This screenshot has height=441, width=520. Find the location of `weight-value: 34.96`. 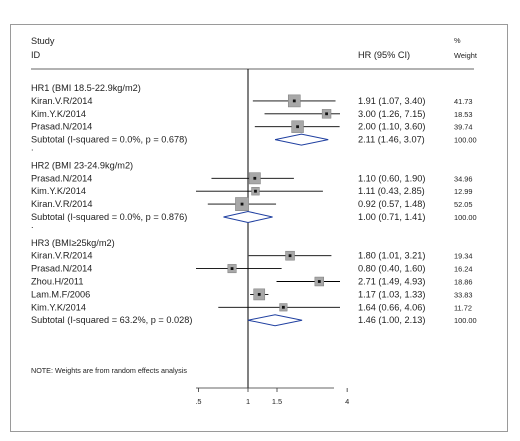

weight-value: 34.96 is located at coordinates (463, 178).